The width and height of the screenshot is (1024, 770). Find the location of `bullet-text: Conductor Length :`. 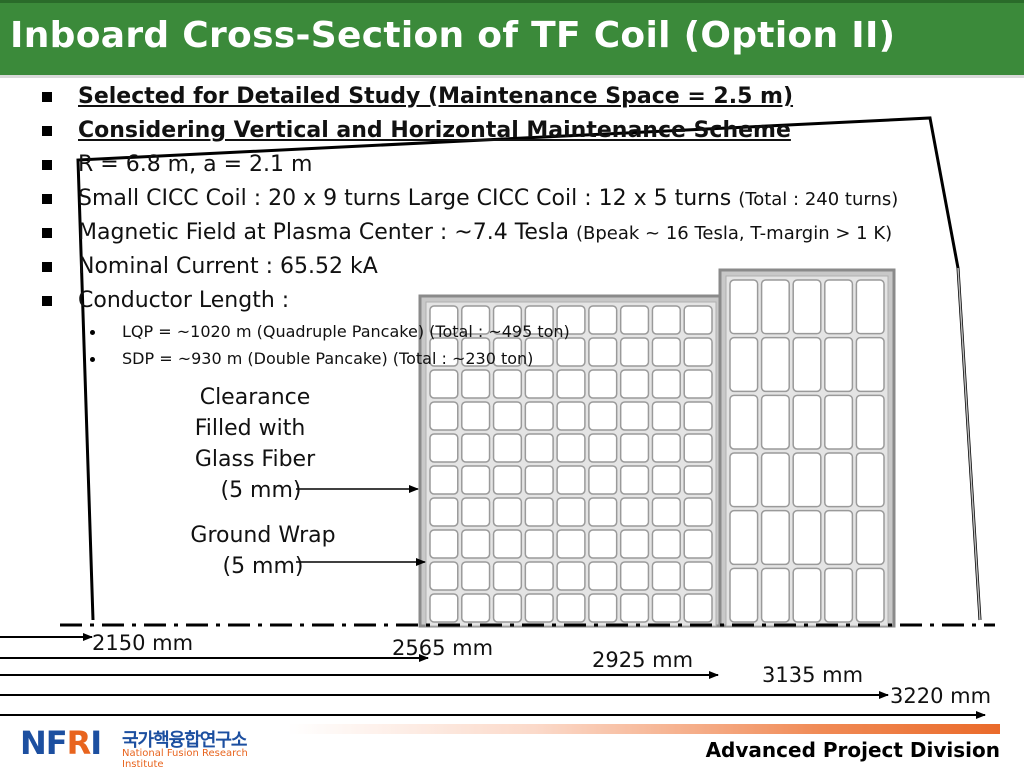

bullet-text: Conductor Length : is located at coordinates (184, 300).